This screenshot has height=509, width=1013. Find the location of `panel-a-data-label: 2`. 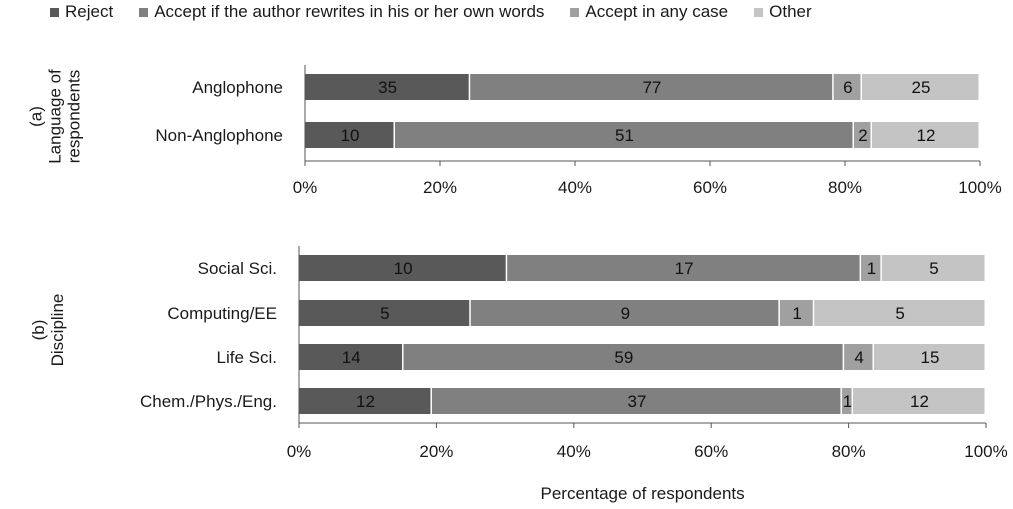

panel-a-data-label: 2 is located at coordinates (862, 135).